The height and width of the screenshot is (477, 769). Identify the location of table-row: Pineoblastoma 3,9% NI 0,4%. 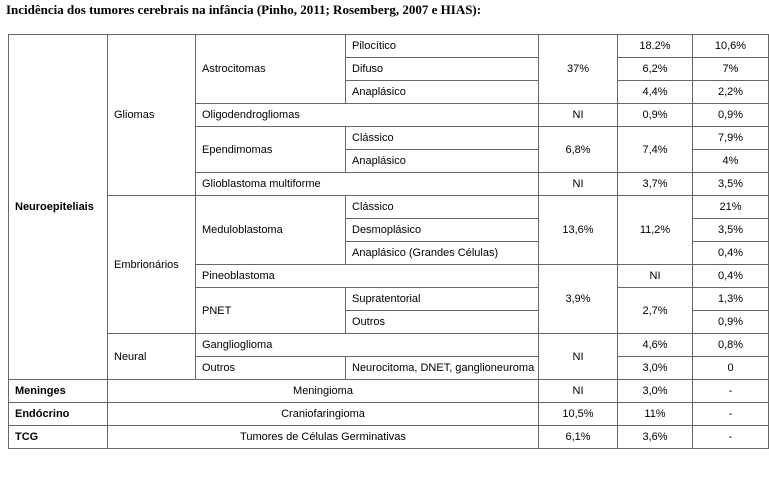
(389, 299).